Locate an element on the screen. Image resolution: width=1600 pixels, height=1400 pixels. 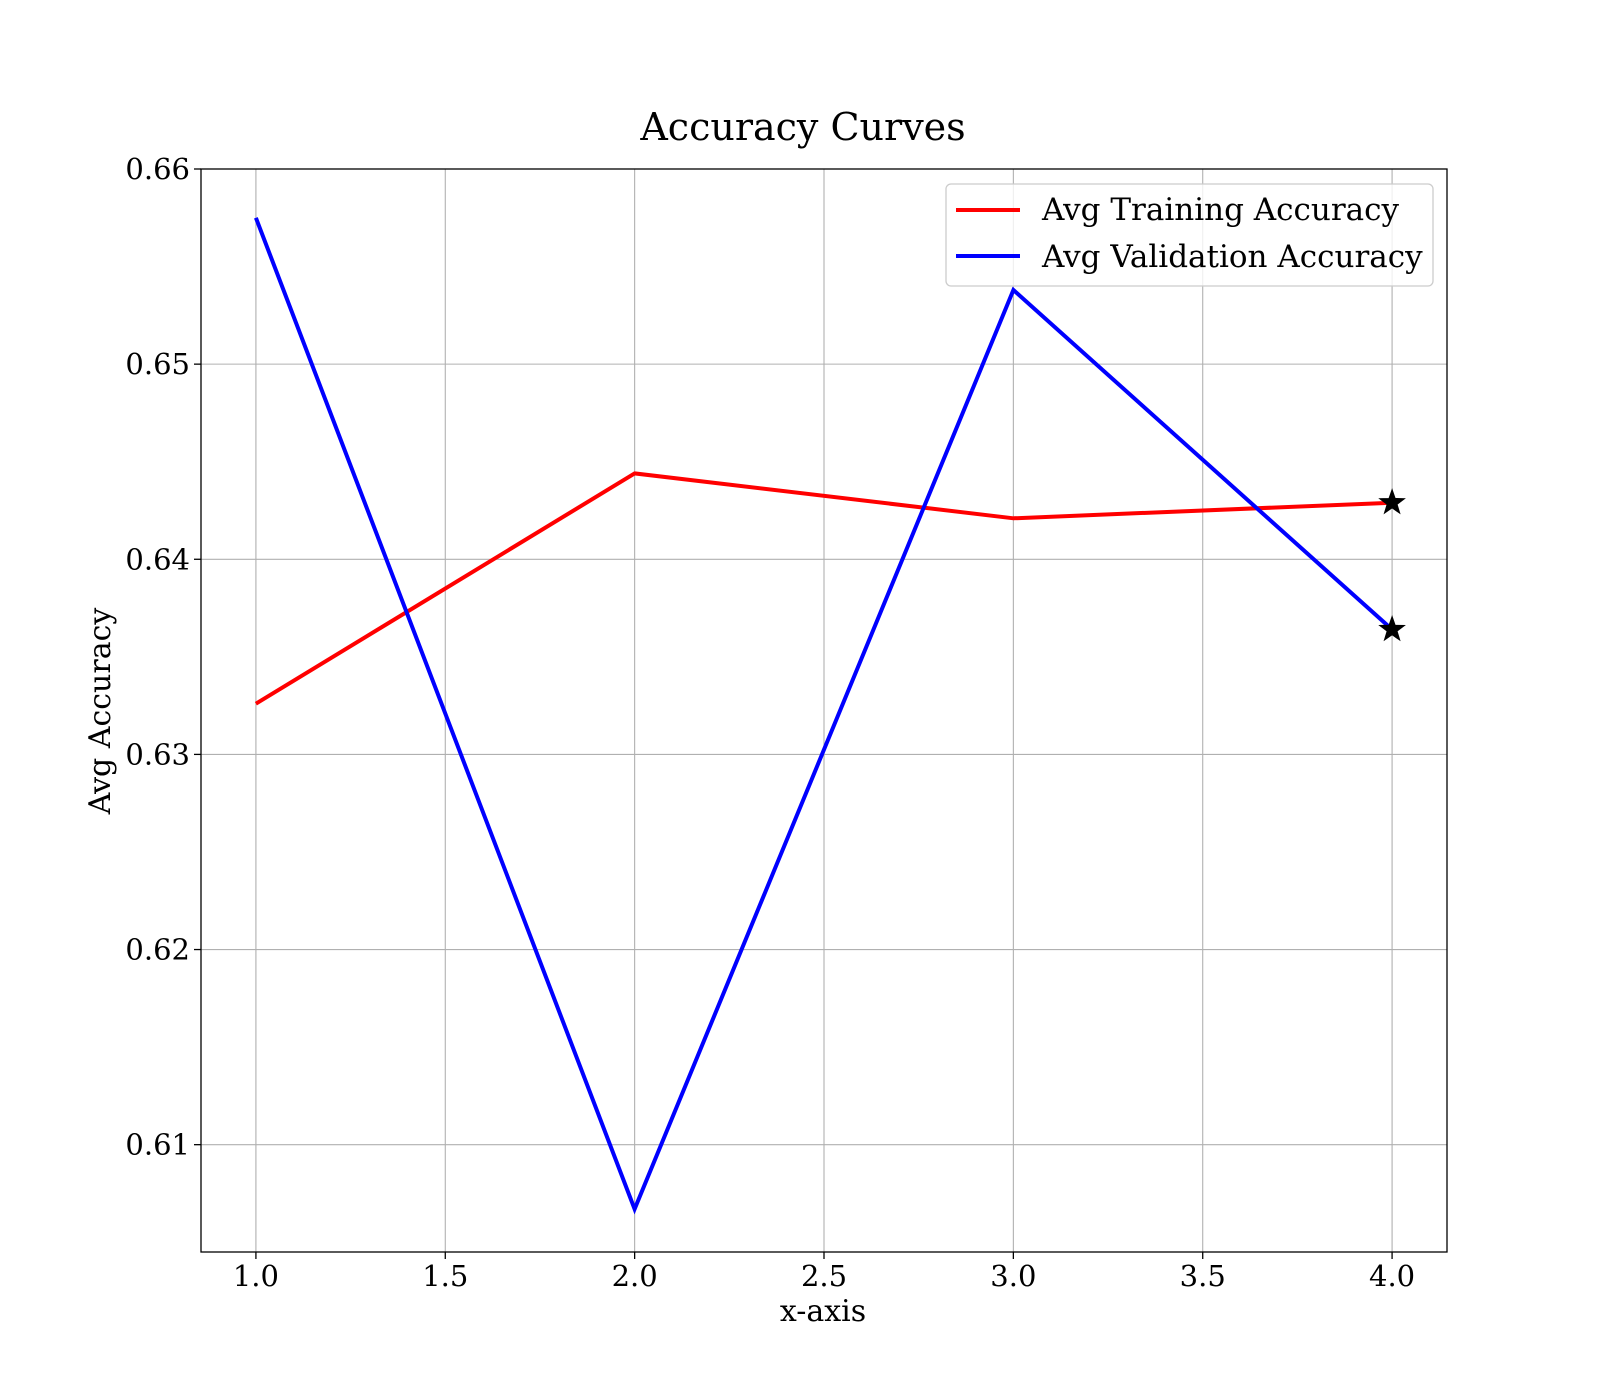
y-ticks: 0.61 0.62 0.63 0.64 0.65 0.66 is located at coordinates (163, 657).